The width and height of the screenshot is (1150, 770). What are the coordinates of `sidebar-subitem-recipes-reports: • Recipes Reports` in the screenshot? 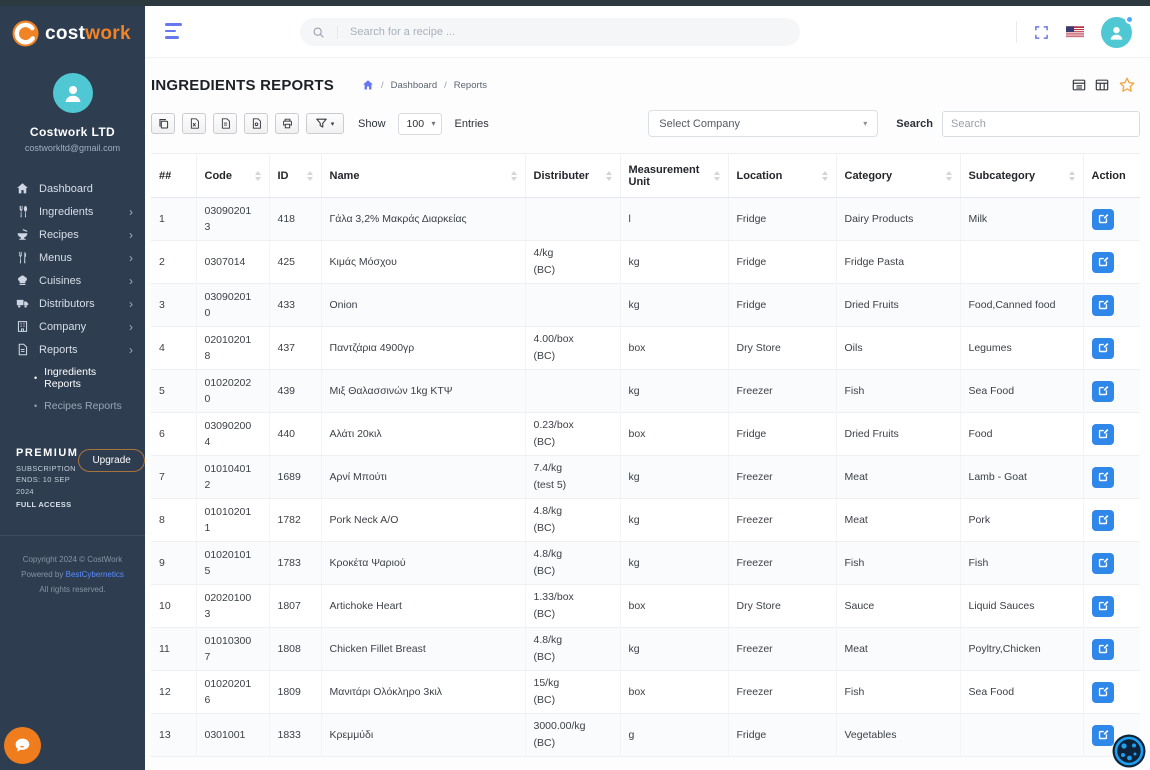 It's located at (72, 406).